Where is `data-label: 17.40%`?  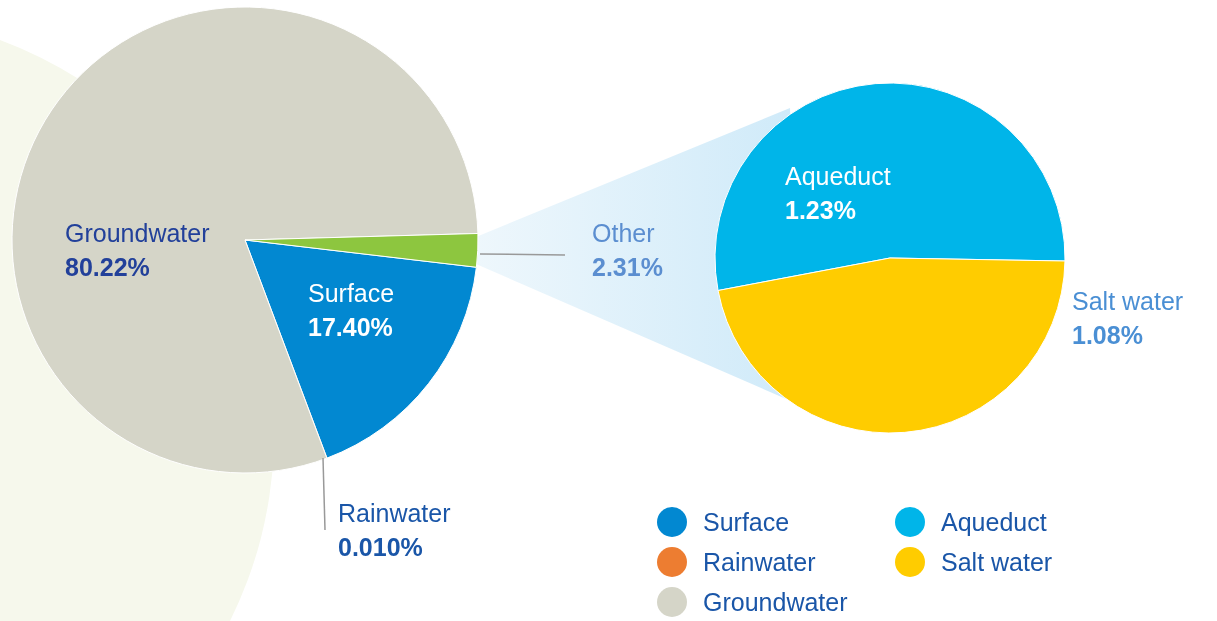 data-label: 17.40% is located at coordinates (350, 327).